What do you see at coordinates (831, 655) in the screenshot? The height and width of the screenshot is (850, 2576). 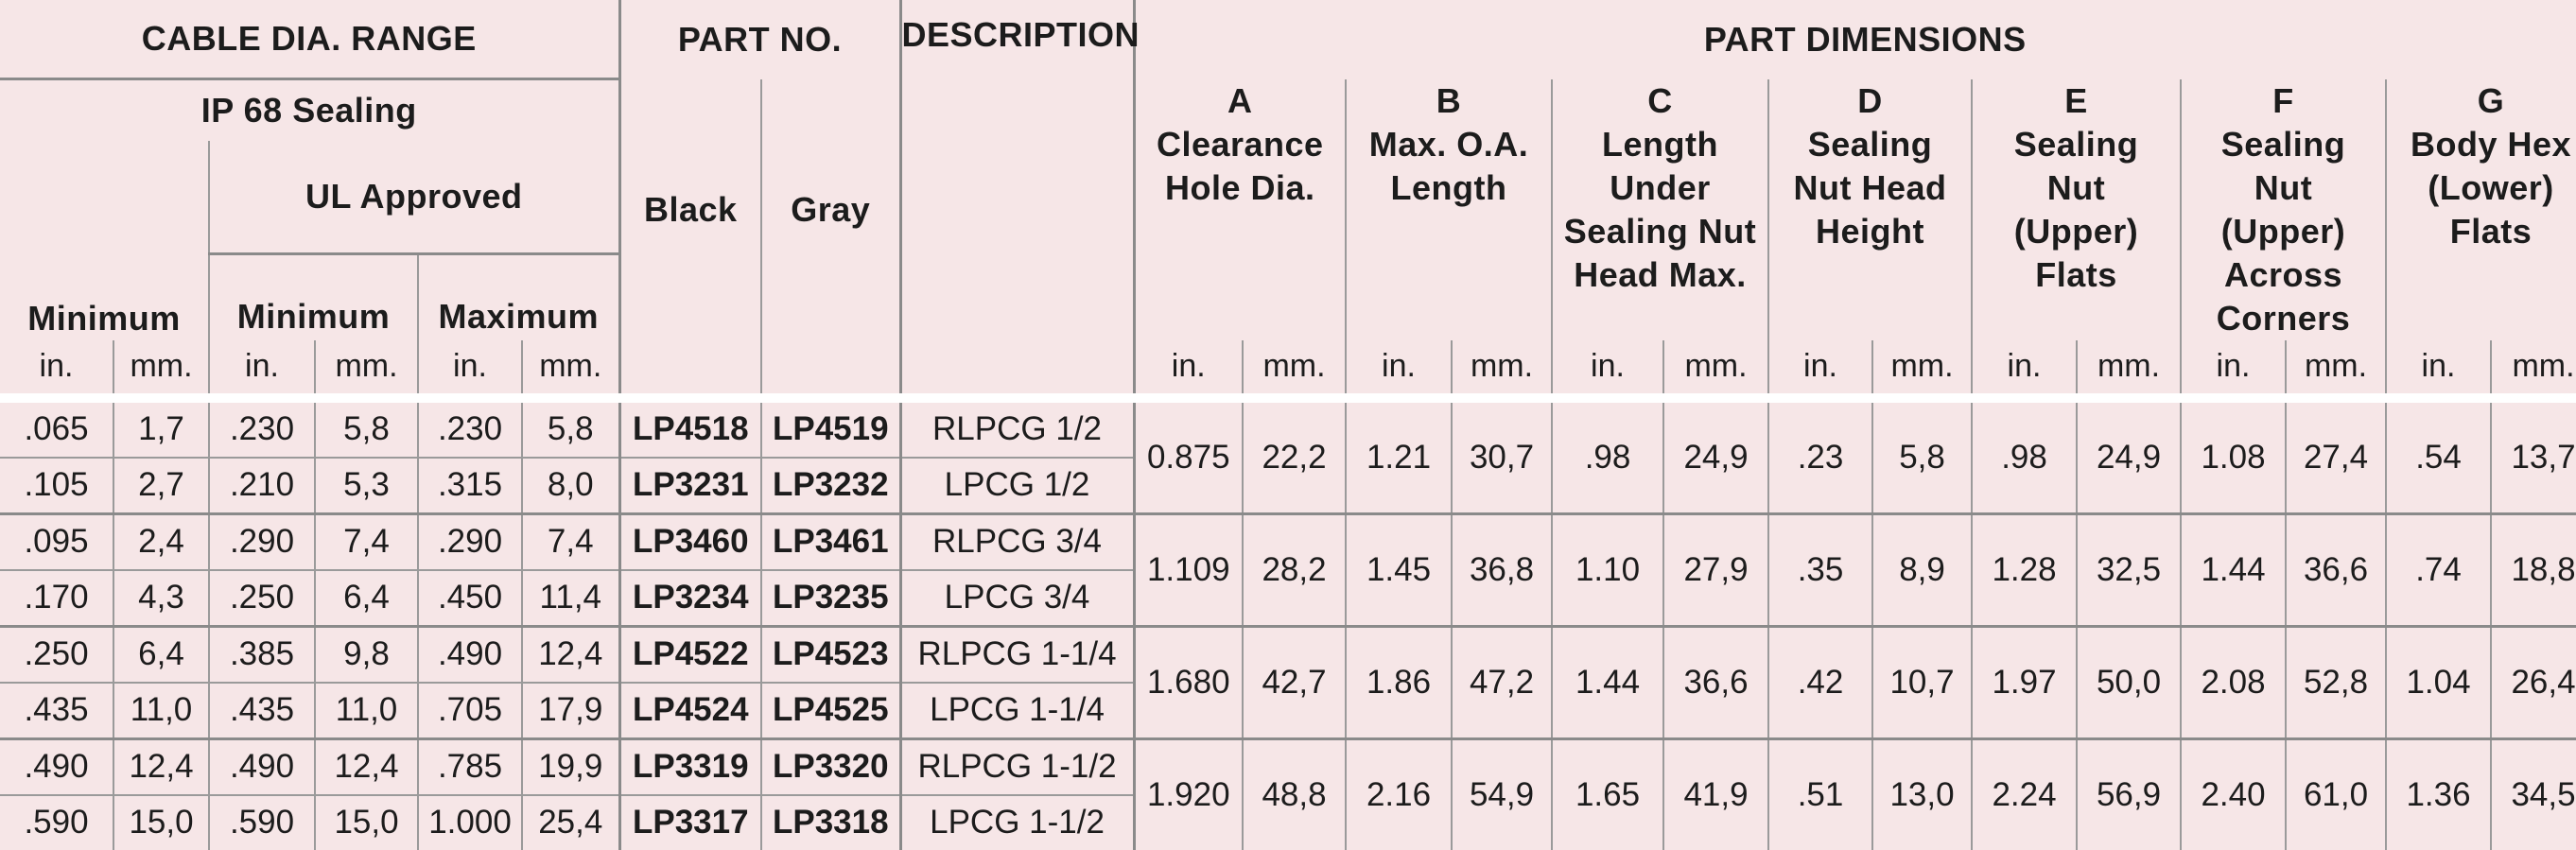 I see `part-no-gray-cell: LP4523` at bounding box center [831, 655].